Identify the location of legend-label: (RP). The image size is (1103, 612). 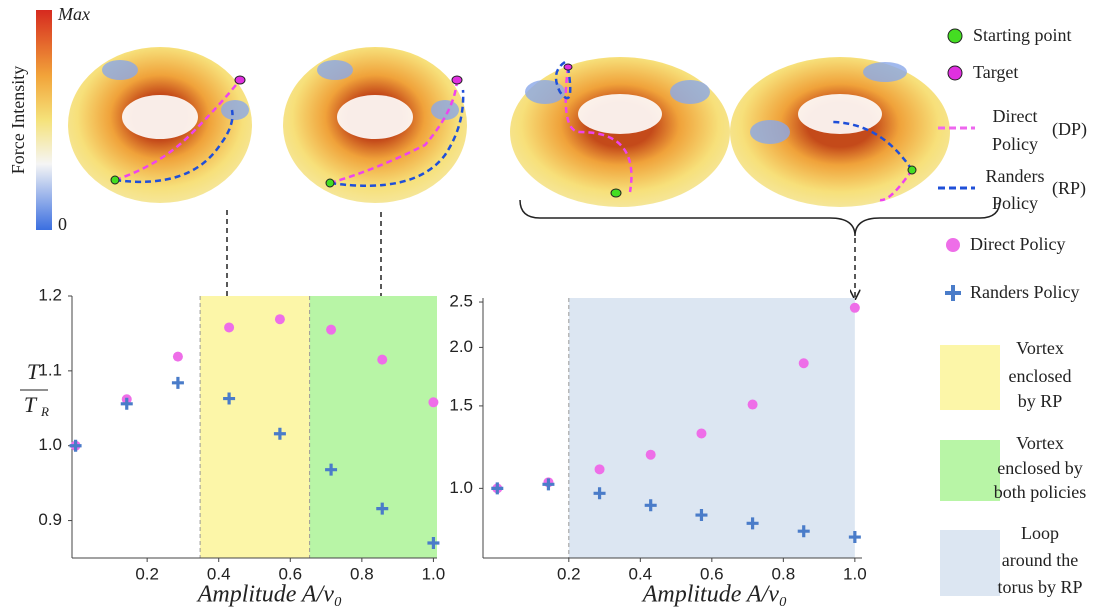
(1069, 188).